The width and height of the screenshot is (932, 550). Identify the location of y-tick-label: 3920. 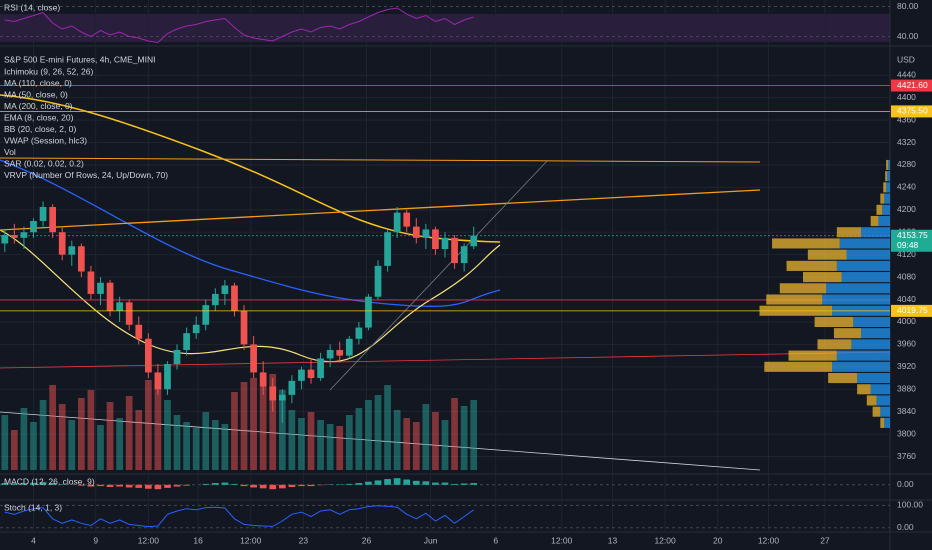
(906, 366).